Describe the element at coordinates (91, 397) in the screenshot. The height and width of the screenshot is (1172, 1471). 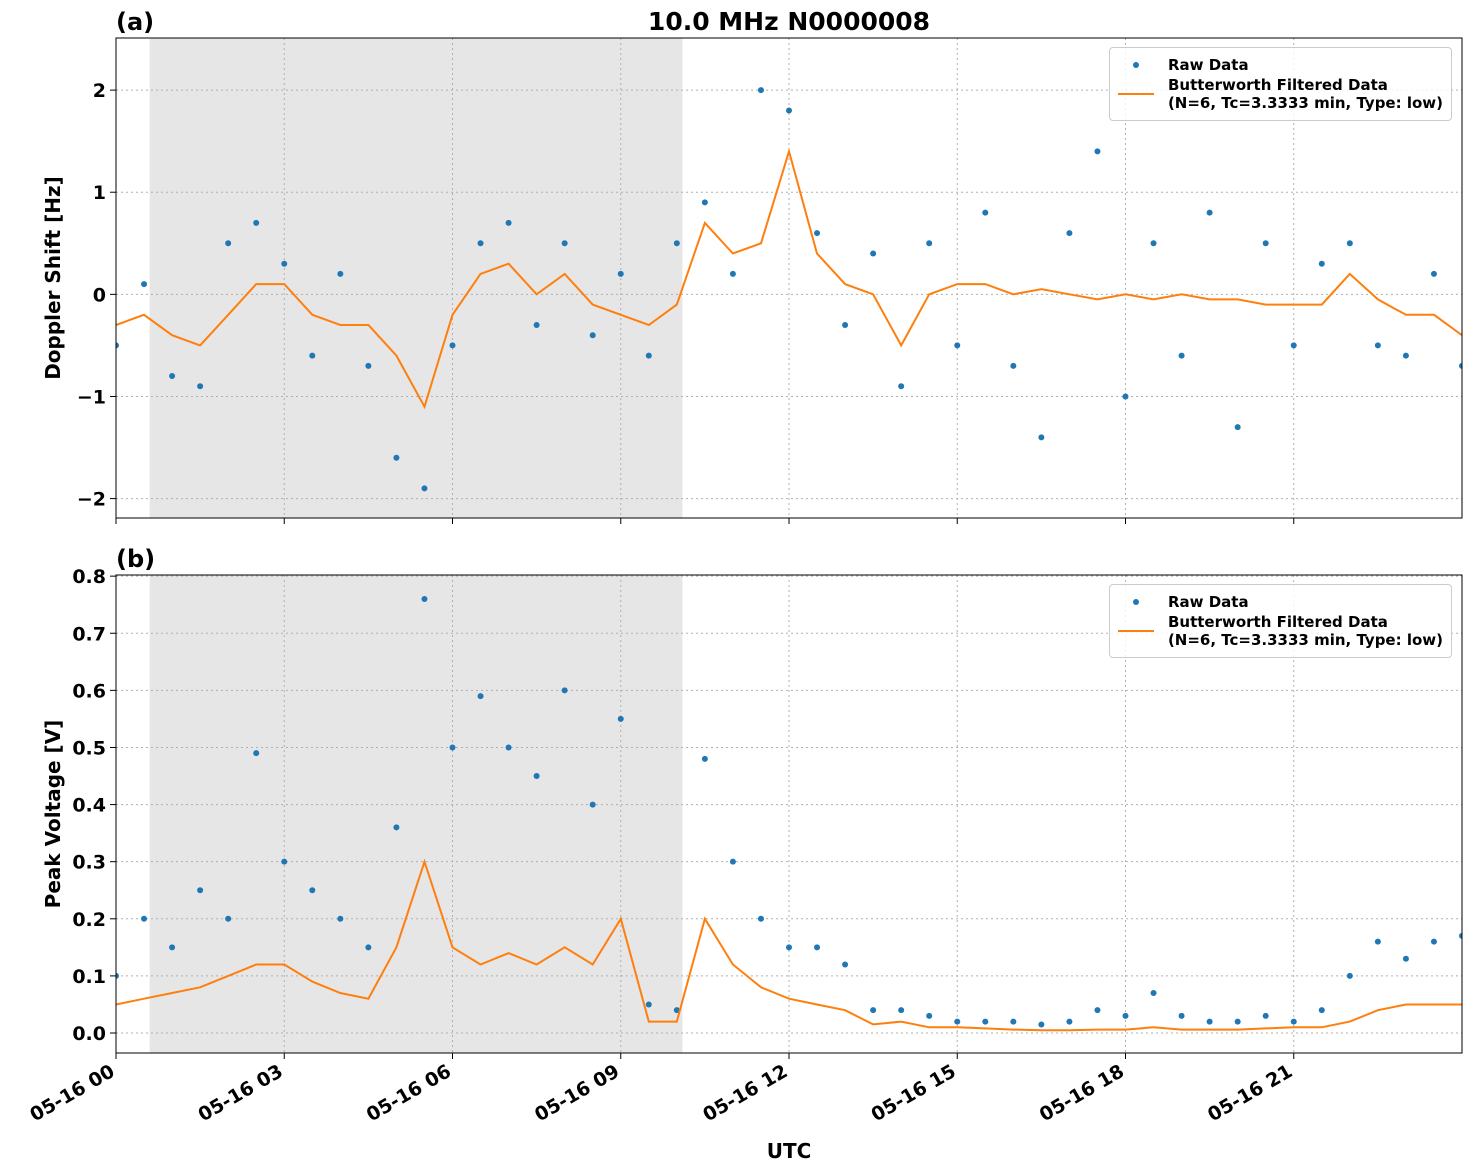
I see `y-tick-label: −1` at that location.